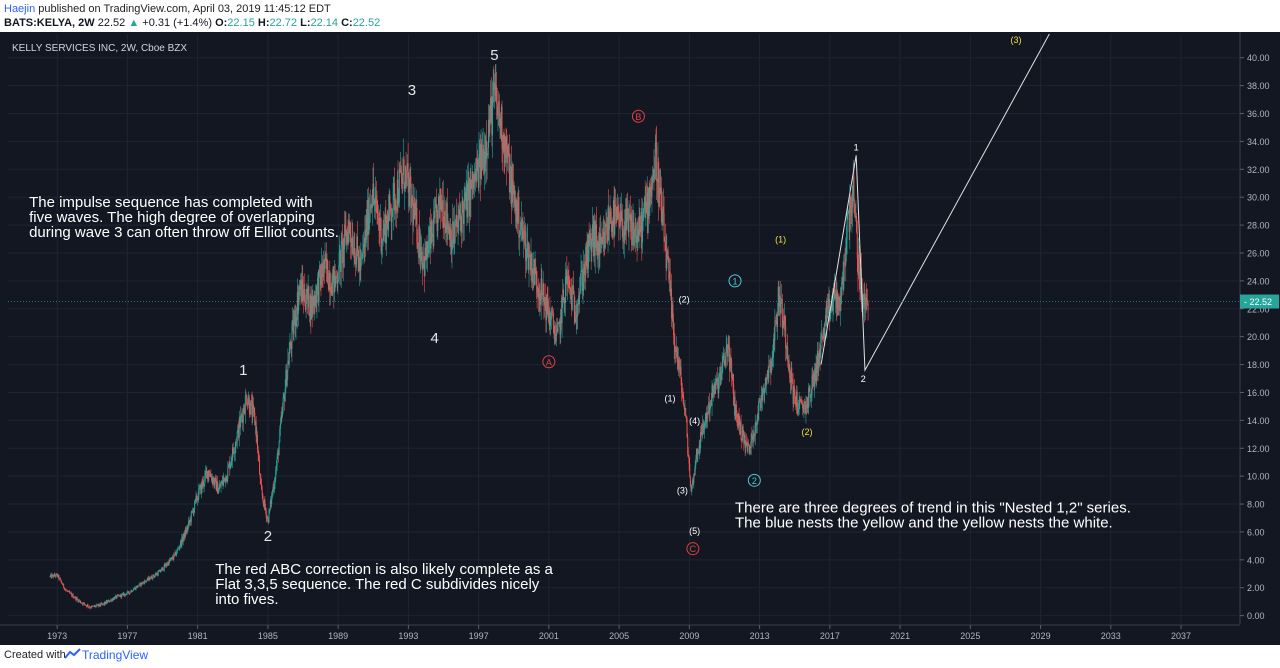  I want to click on wave-label: A, so click(549, 362).